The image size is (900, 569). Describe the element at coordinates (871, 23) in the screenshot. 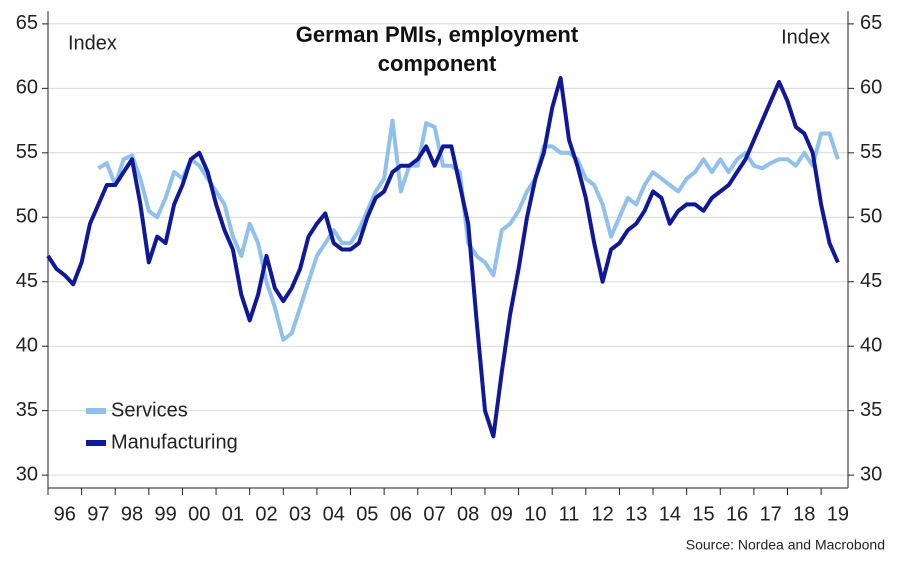

I see `y2-tick-label: 65` at that location.